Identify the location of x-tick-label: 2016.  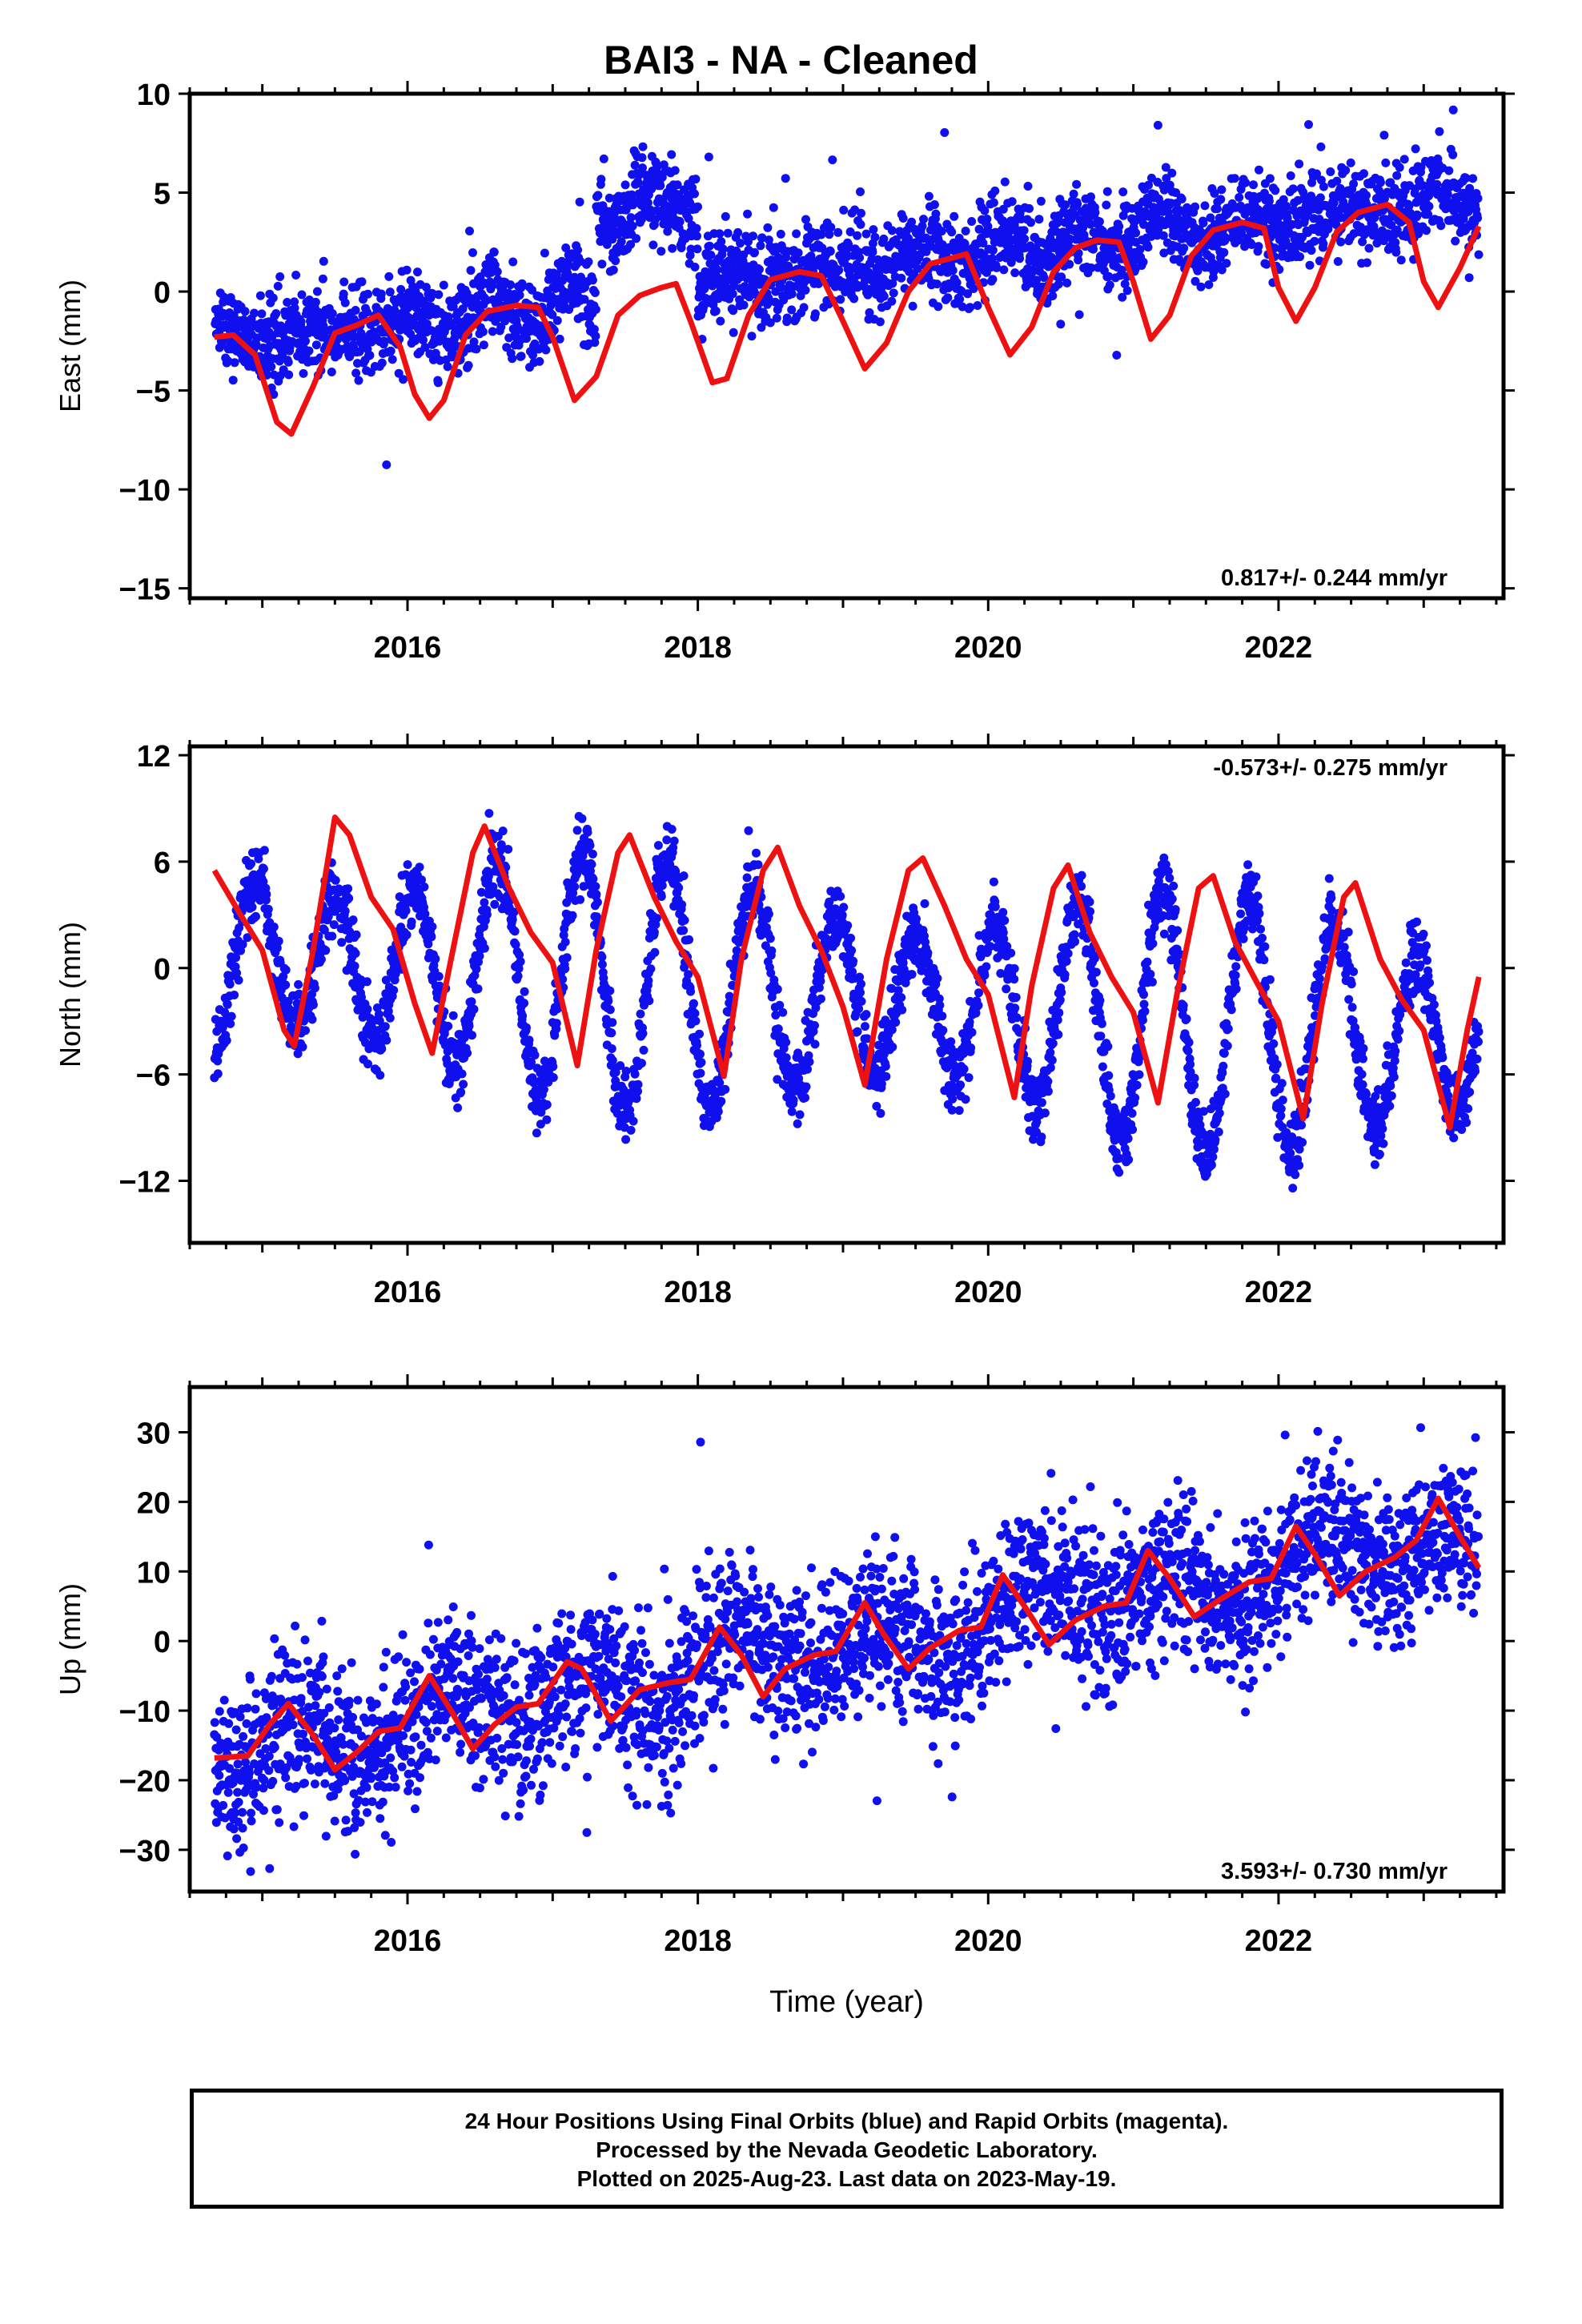
(408, 648).